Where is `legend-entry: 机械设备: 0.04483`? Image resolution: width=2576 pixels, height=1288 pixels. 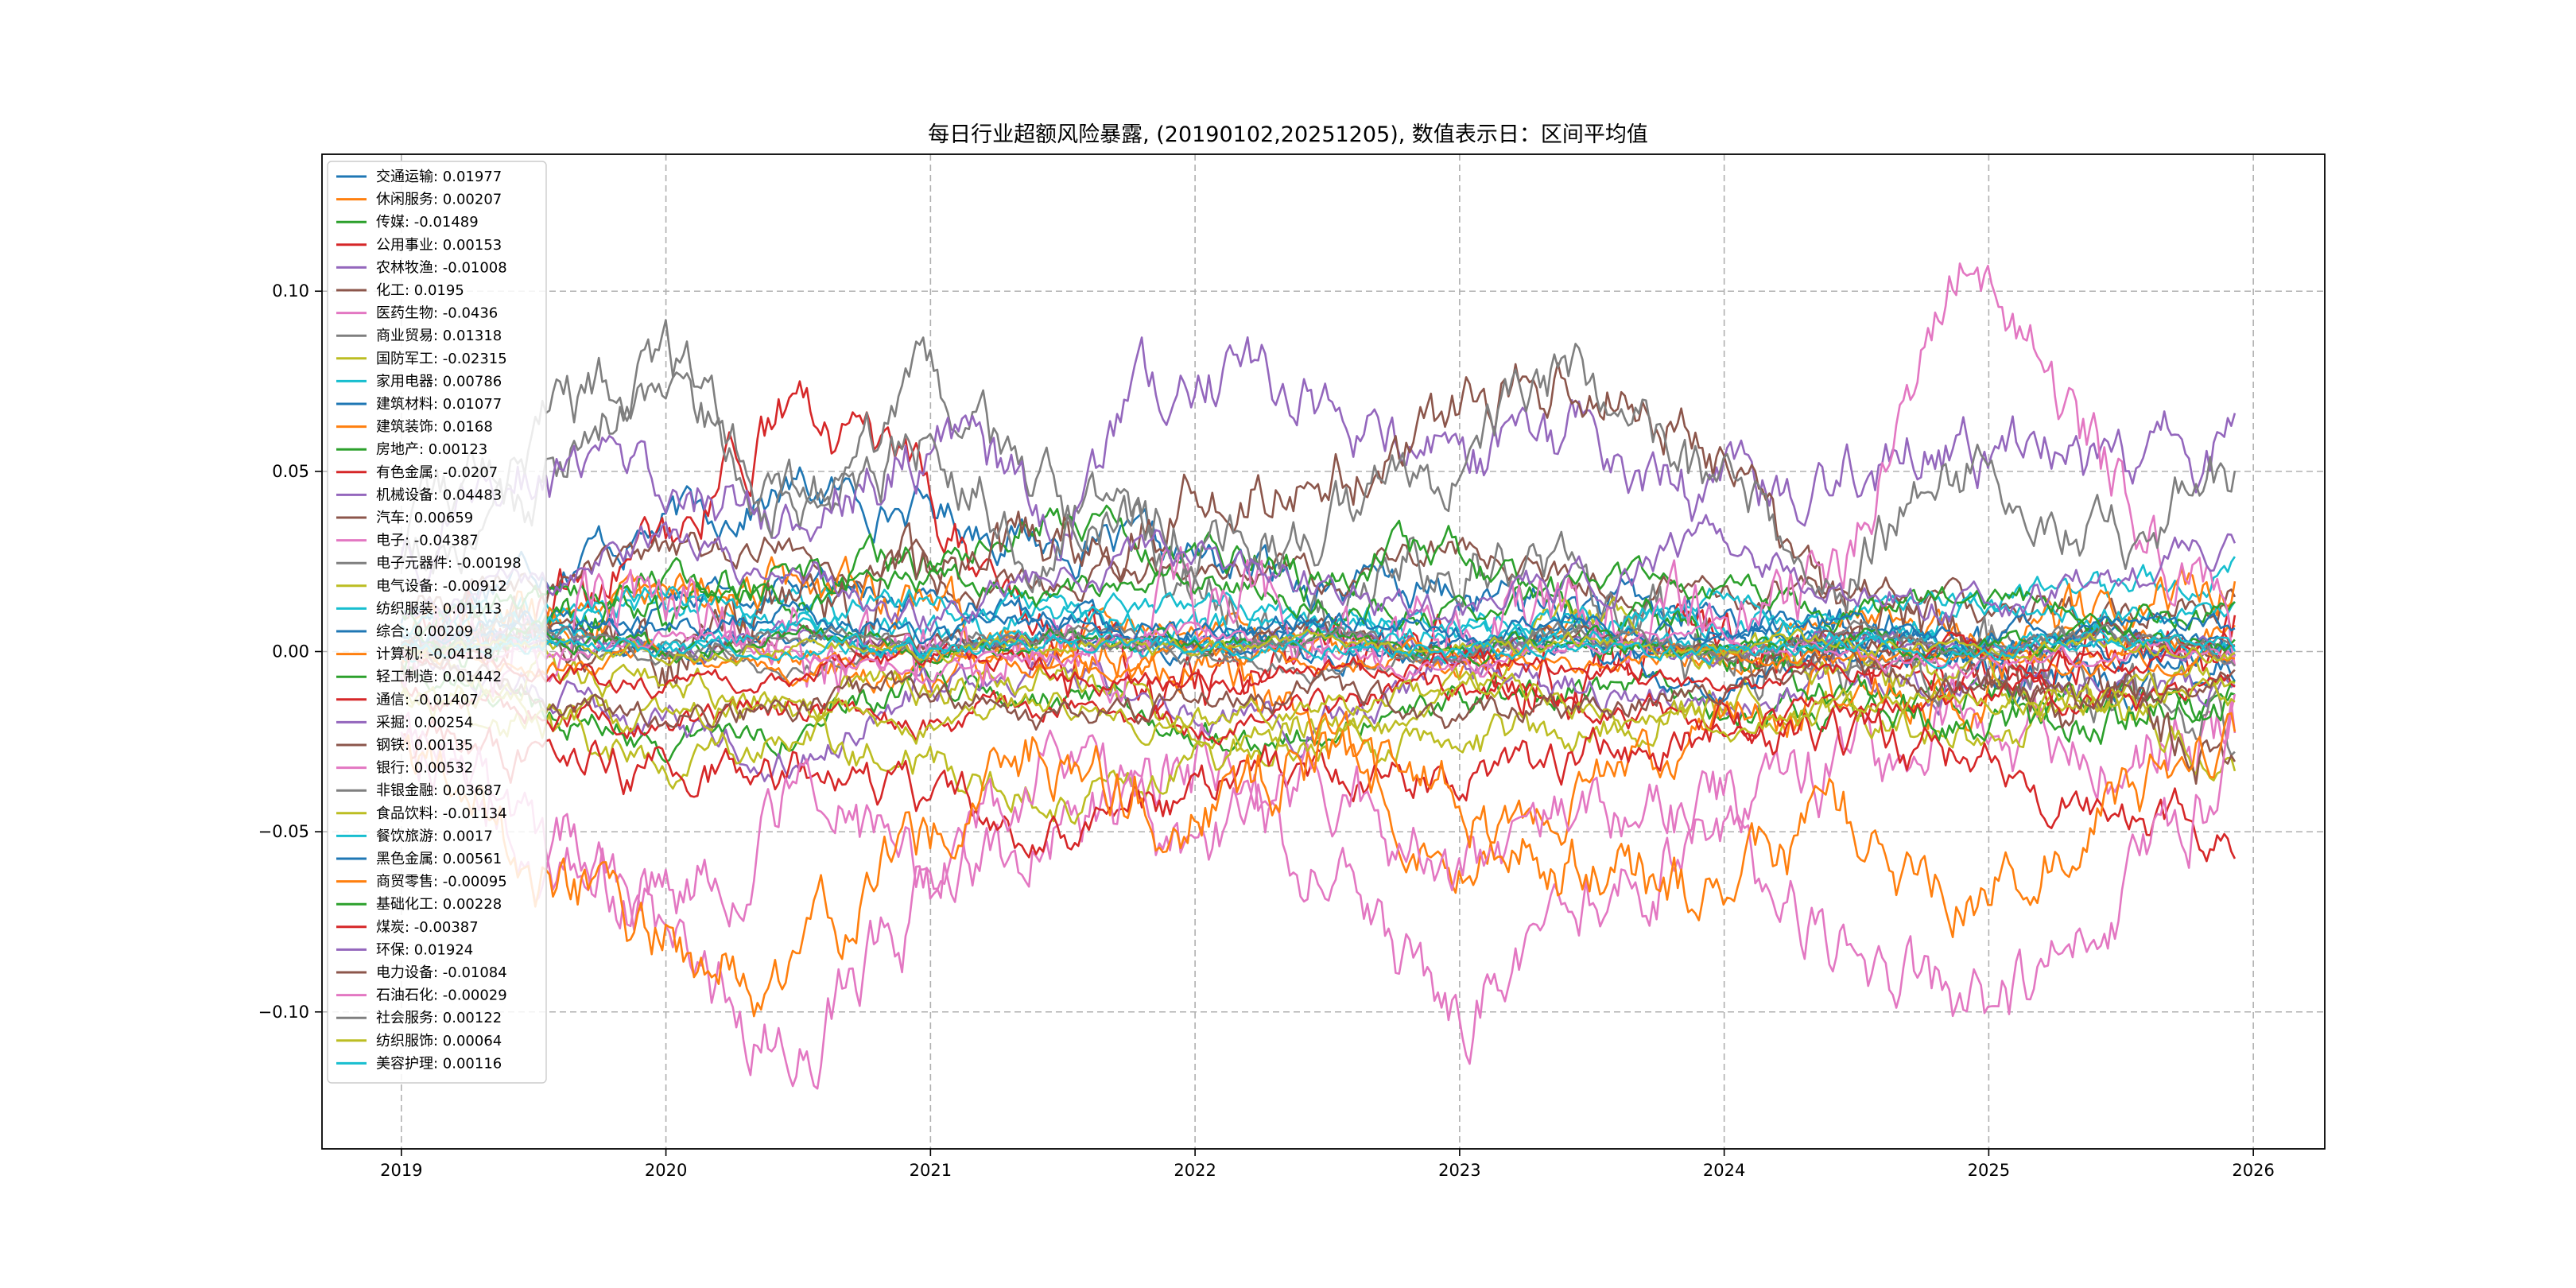
legend-entry: 机械设备: 0.04483 is located at coordinates (439, 495).